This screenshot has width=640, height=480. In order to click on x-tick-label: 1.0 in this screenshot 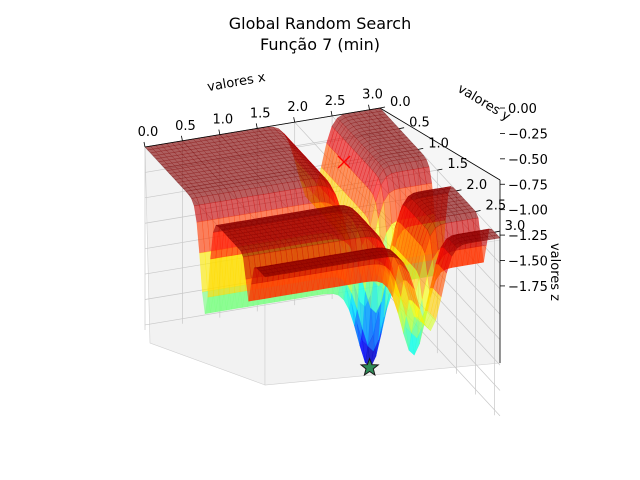, I will do `click(222, 120)`.